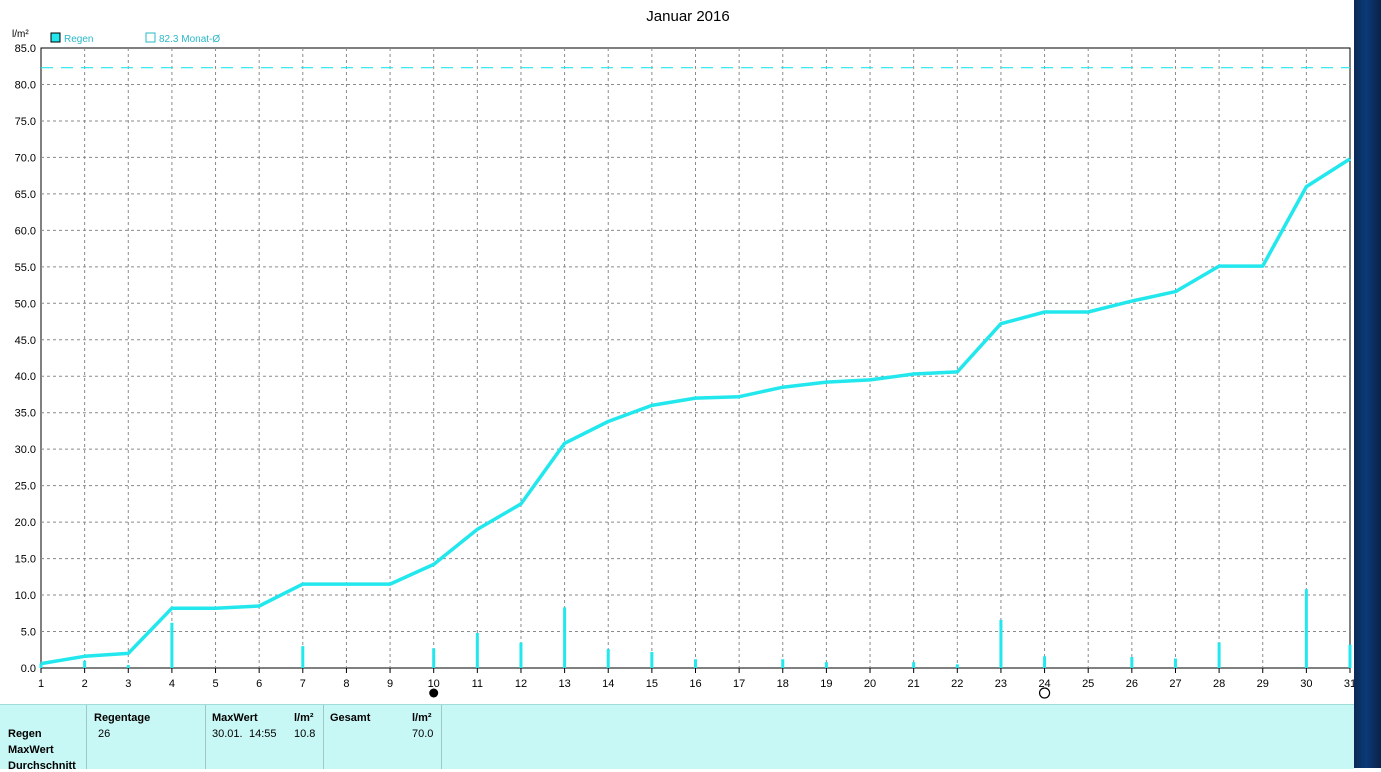 Image resolution: width=1381 pixels, height=772 pixels. What do you see at coordinates (1175, 684) in the screenshot?
I see `x-tick-label: 27` at bounding box center [1175, 684].